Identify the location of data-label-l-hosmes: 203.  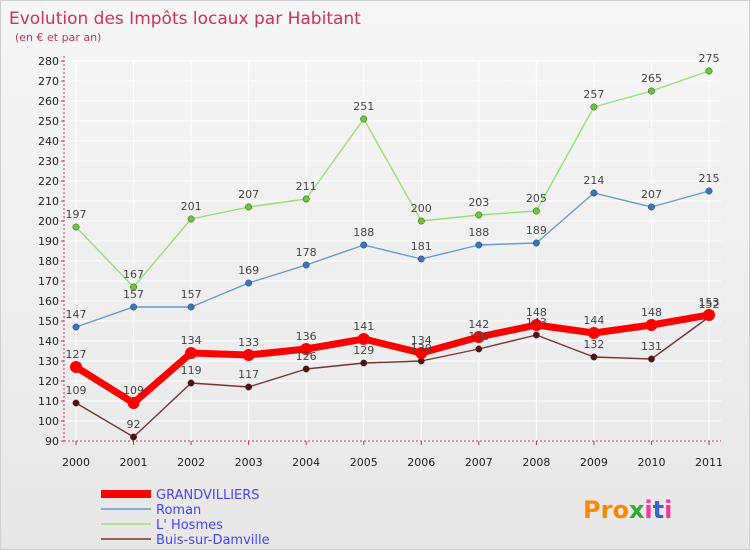
(478, 202).